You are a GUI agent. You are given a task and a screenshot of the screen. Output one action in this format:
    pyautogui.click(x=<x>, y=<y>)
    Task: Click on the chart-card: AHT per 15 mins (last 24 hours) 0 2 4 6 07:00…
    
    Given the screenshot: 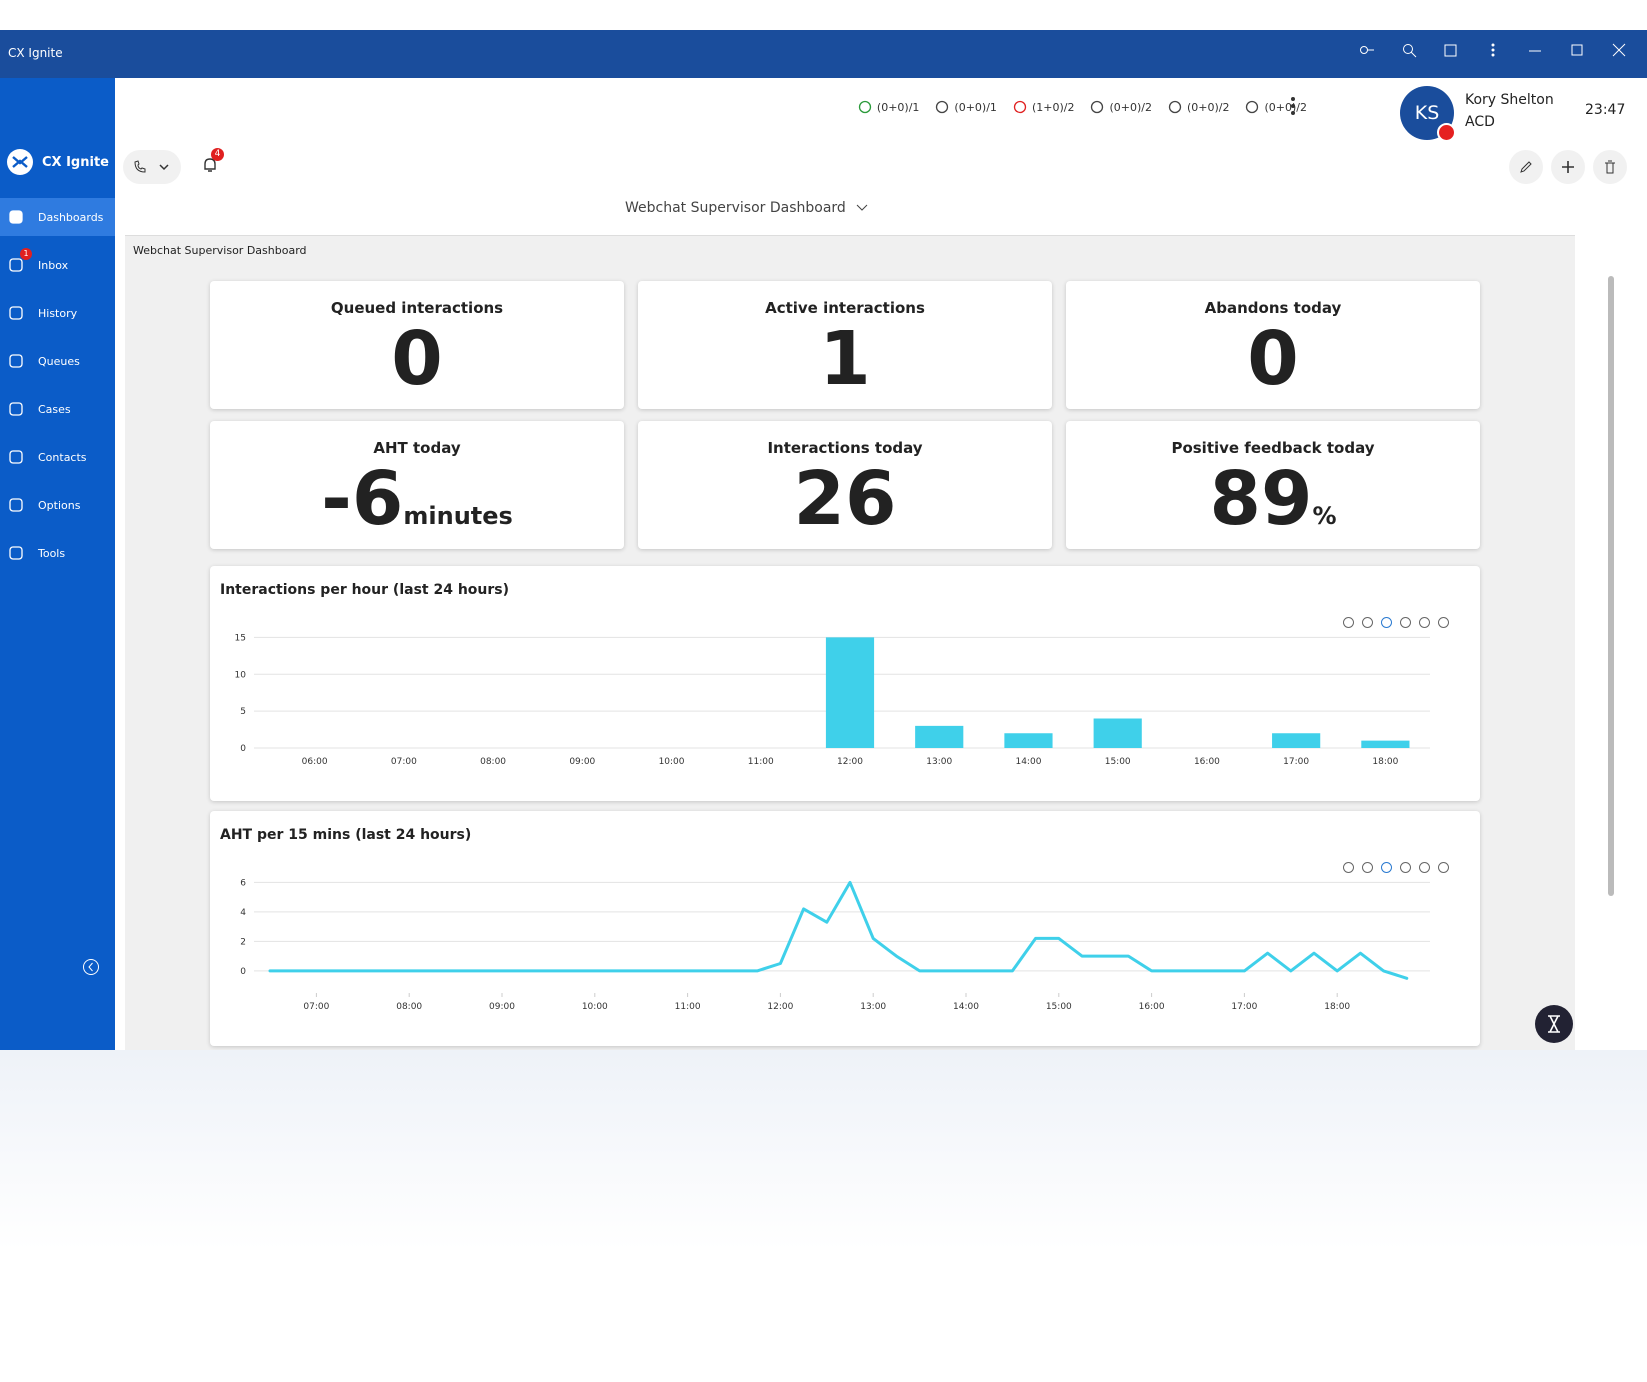 What is the action you would take?
    pyautogui.click(x=845, y=928)
    